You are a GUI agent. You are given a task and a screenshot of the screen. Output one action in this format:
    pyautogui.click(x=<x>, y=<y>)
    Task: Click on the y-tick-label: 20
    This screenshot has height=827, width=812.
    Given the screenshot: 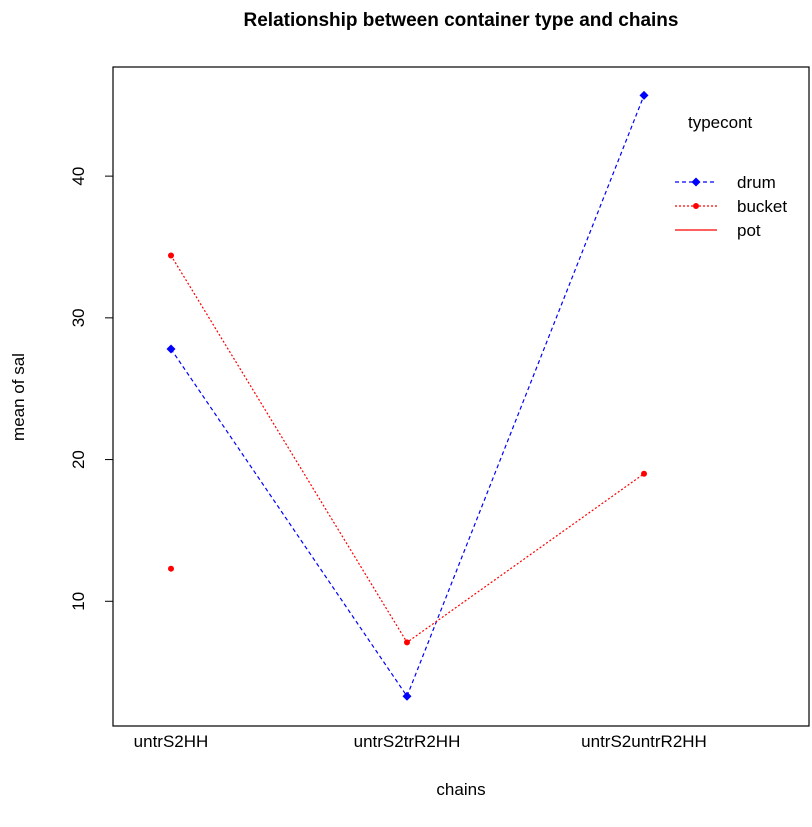 What is the action you would take?
    pyautogui.click(x=78, y=459)
    